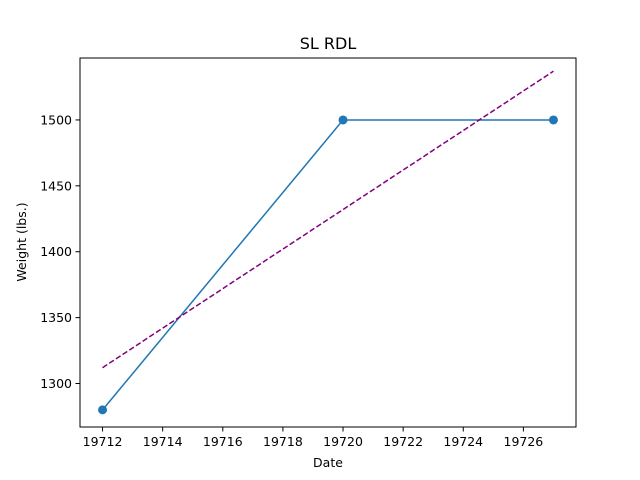 The width and height of the screenshot is (640, 480). Describe the element at coordinates (463, 441) in the screenshot. I see `x-tick-label: 19724` at that location.